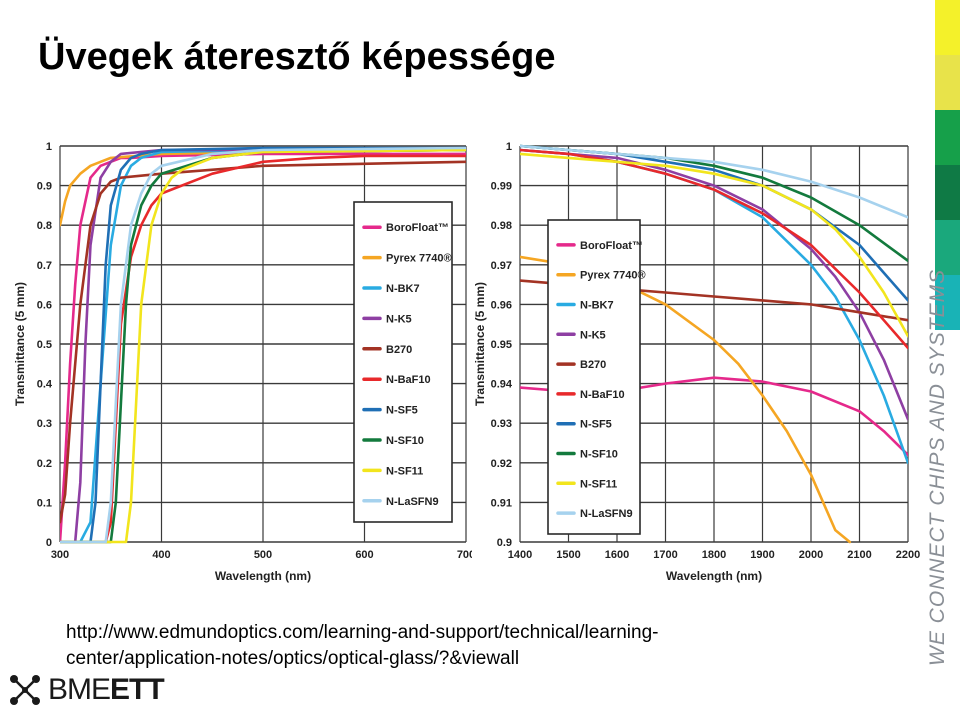 The height and width of the screenshot is (716, 960). I want to click on y-tick-label: 0.99, so click(501, 187).